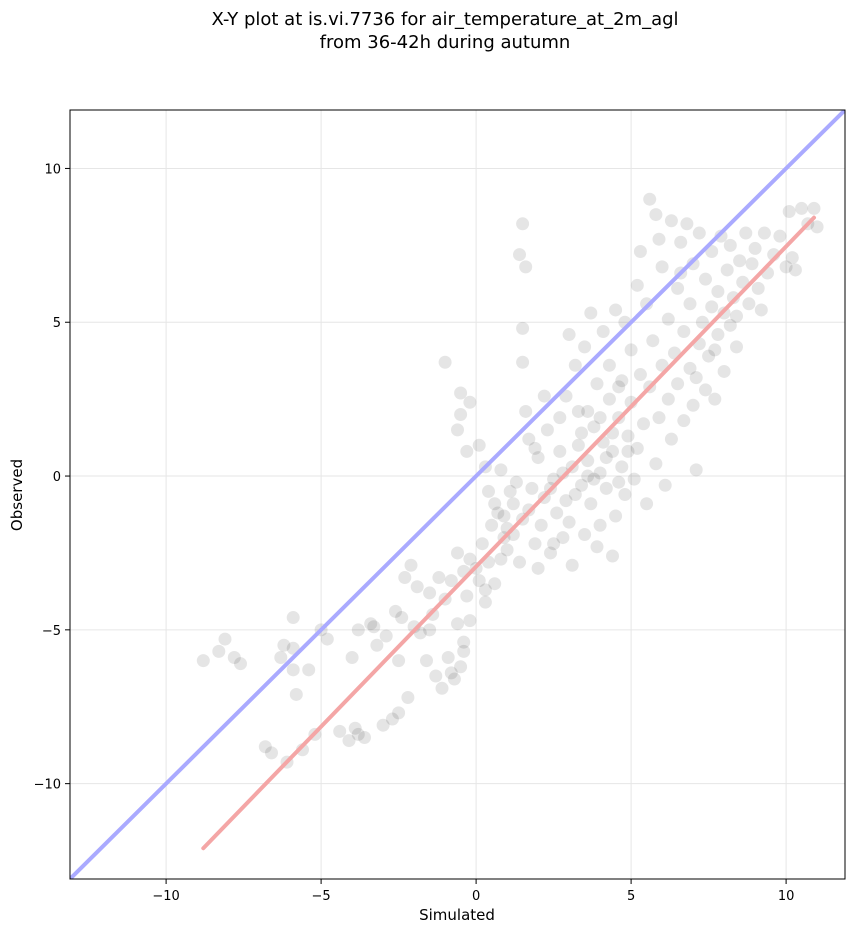 The width and height of the screenshot is (854, 934). I want to click on chart-title-line-2: from 36-42h during autumn, so click(445, 42).